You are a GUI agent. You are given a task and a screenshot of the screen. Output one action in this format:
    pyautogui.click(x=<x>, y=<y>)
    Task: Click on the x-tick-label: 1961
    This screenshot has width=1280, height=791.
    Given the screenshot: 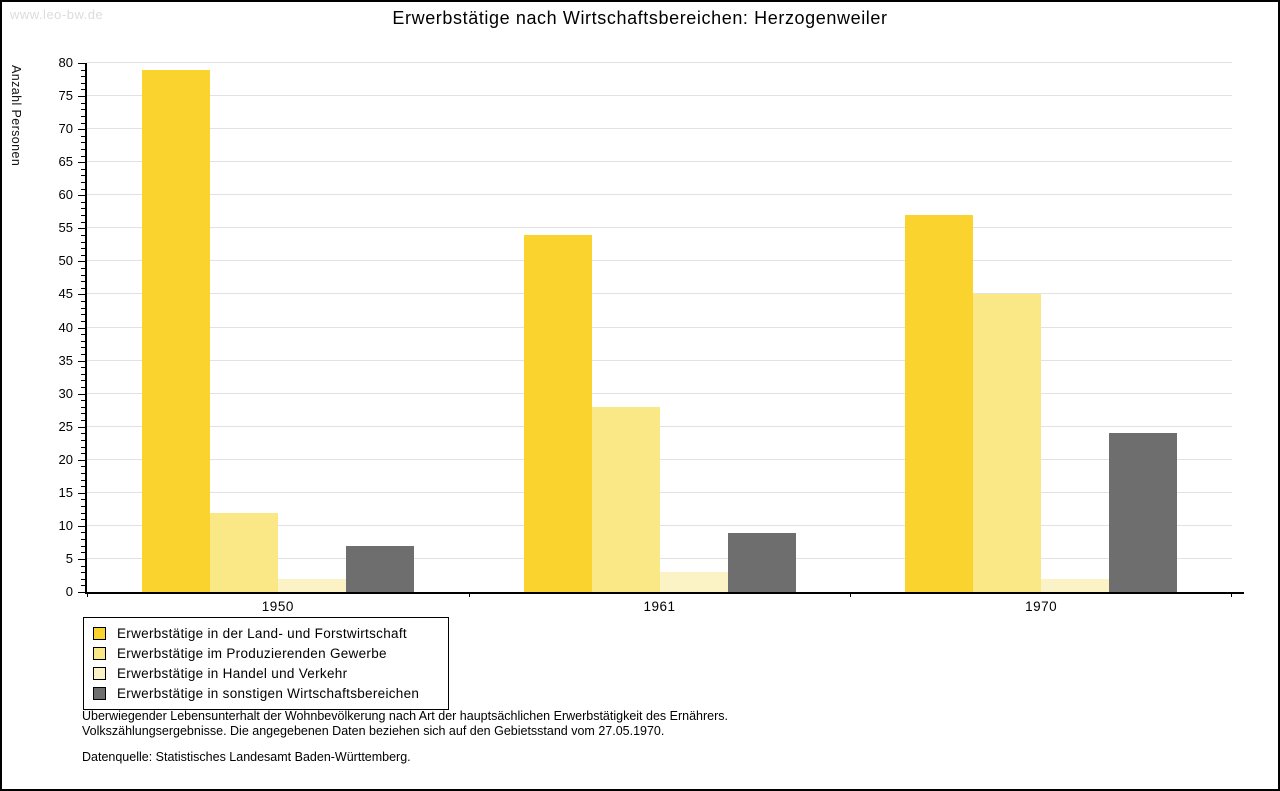 What is the action you would take?
    pyautogui.click(x=659, y=606)
    